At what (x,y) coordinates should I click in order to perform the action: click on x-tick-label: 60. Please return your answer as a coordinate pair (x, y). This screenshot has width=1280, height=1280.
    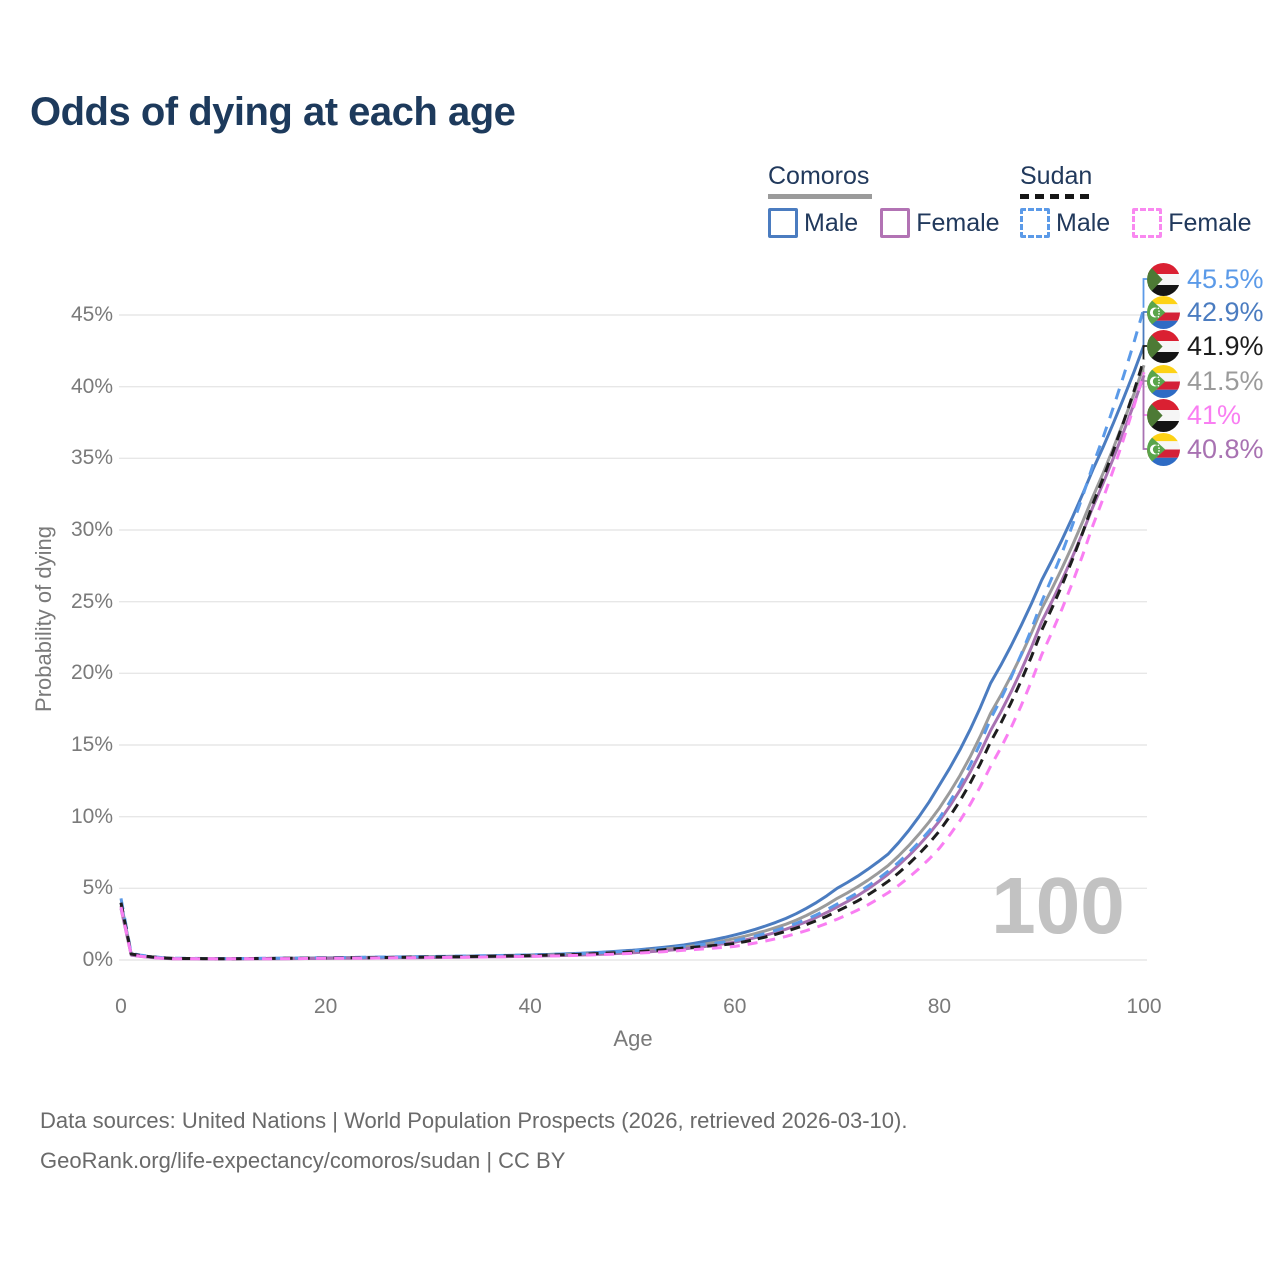
    Looking at the image, I should click on (735, 1006).